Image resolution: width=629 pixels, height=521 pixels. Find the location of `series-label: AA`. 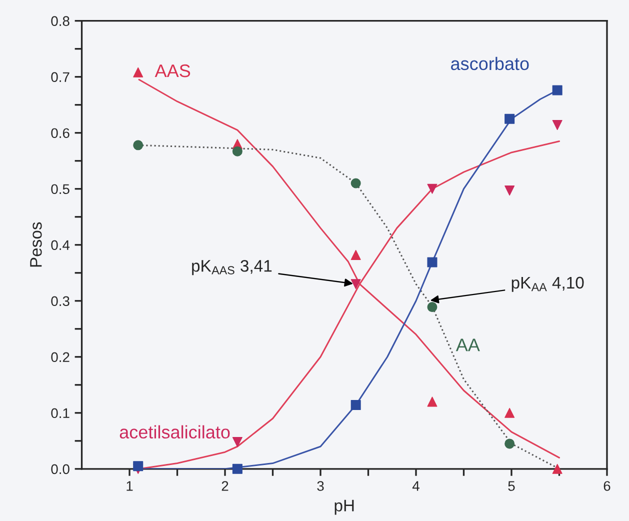

series-label: AA is located at coordinates (468, 345).